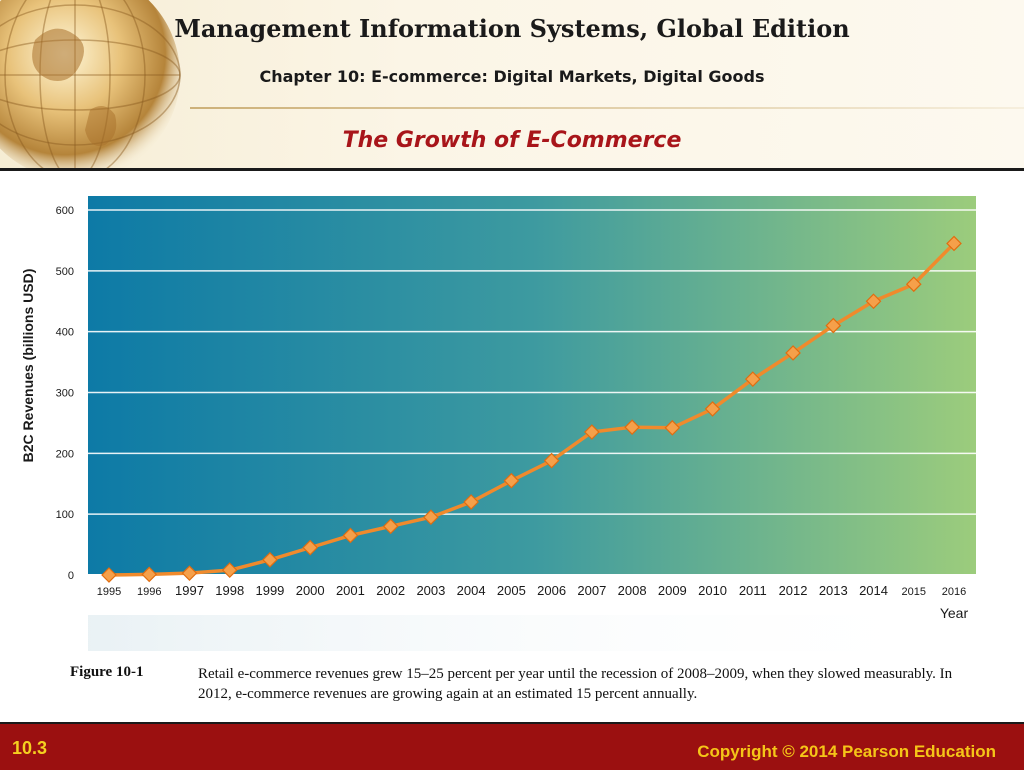 The height and width of the screenshot is (770, 1024). What do you see at coordinates (592, 432) in the screenshot?
I see `data-point-2007` at bounding box center [592, 432].